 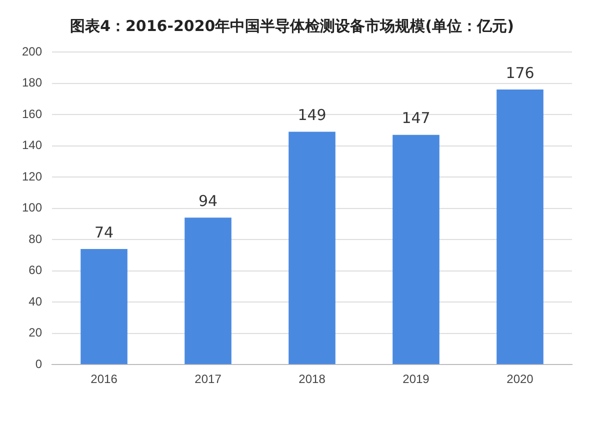 What do you see at coordinates (35, 239) in the screenshot?
I see `y-tick-label: 80` at bounding box center [35, 239].